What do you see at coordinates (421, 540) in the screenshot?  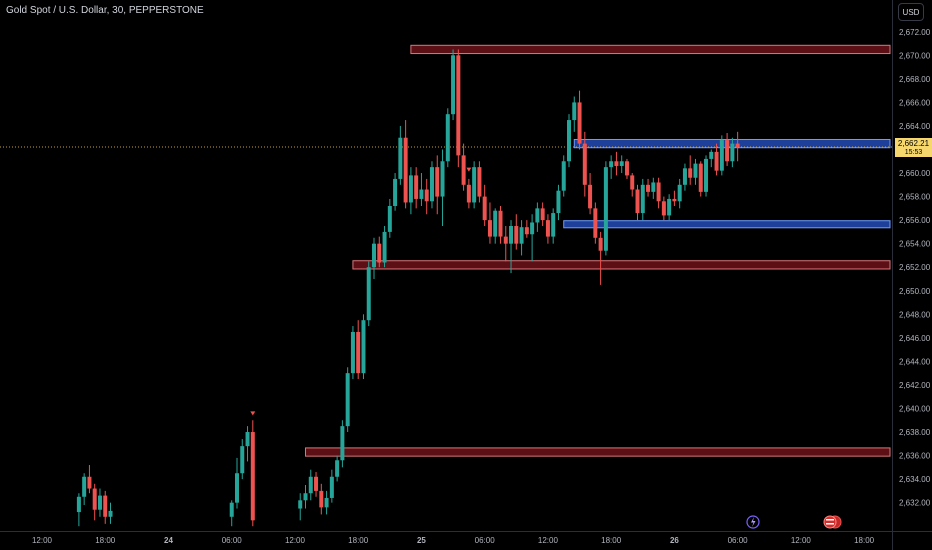 I see `time-tick-label: 25` at bounding box center [421, 540].